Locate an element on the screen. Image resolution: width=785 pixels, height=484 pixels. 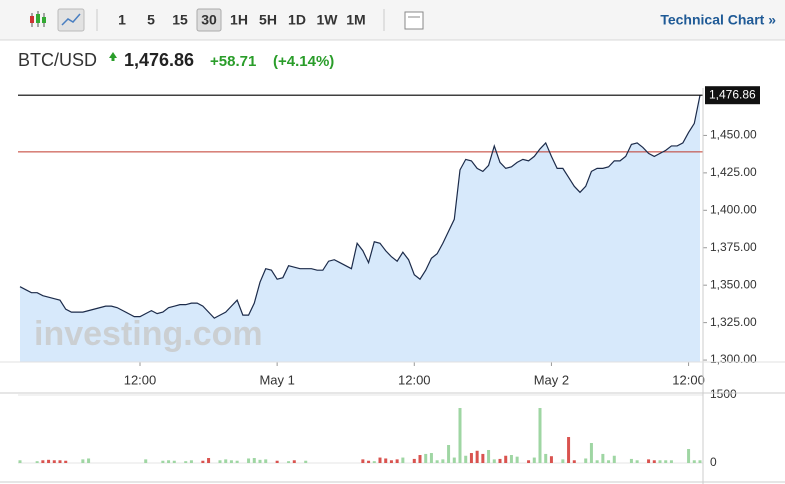
y-tick-label: 1,375.00 is located at coordinates (733, 247).